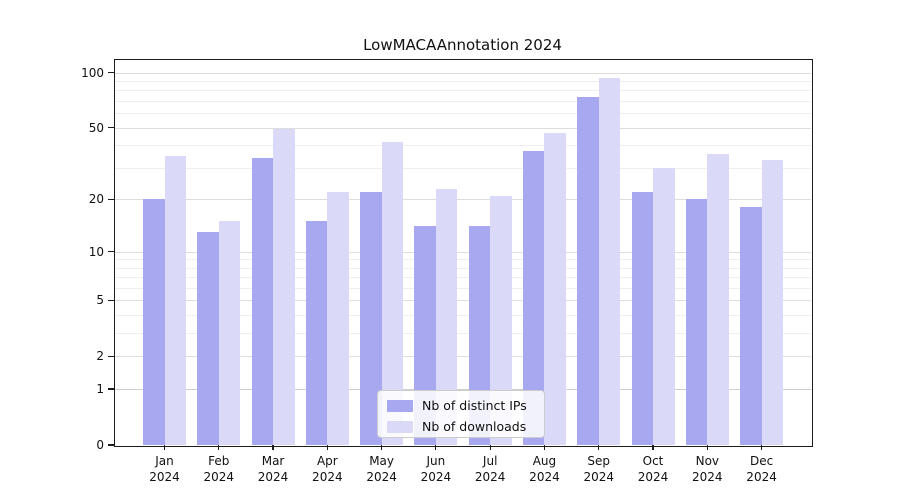  What do you see at coordinates (490, 469) in the screenshot?
I see `x-tick-label-jul: Jul 2024` at bounding box center [490, 469].